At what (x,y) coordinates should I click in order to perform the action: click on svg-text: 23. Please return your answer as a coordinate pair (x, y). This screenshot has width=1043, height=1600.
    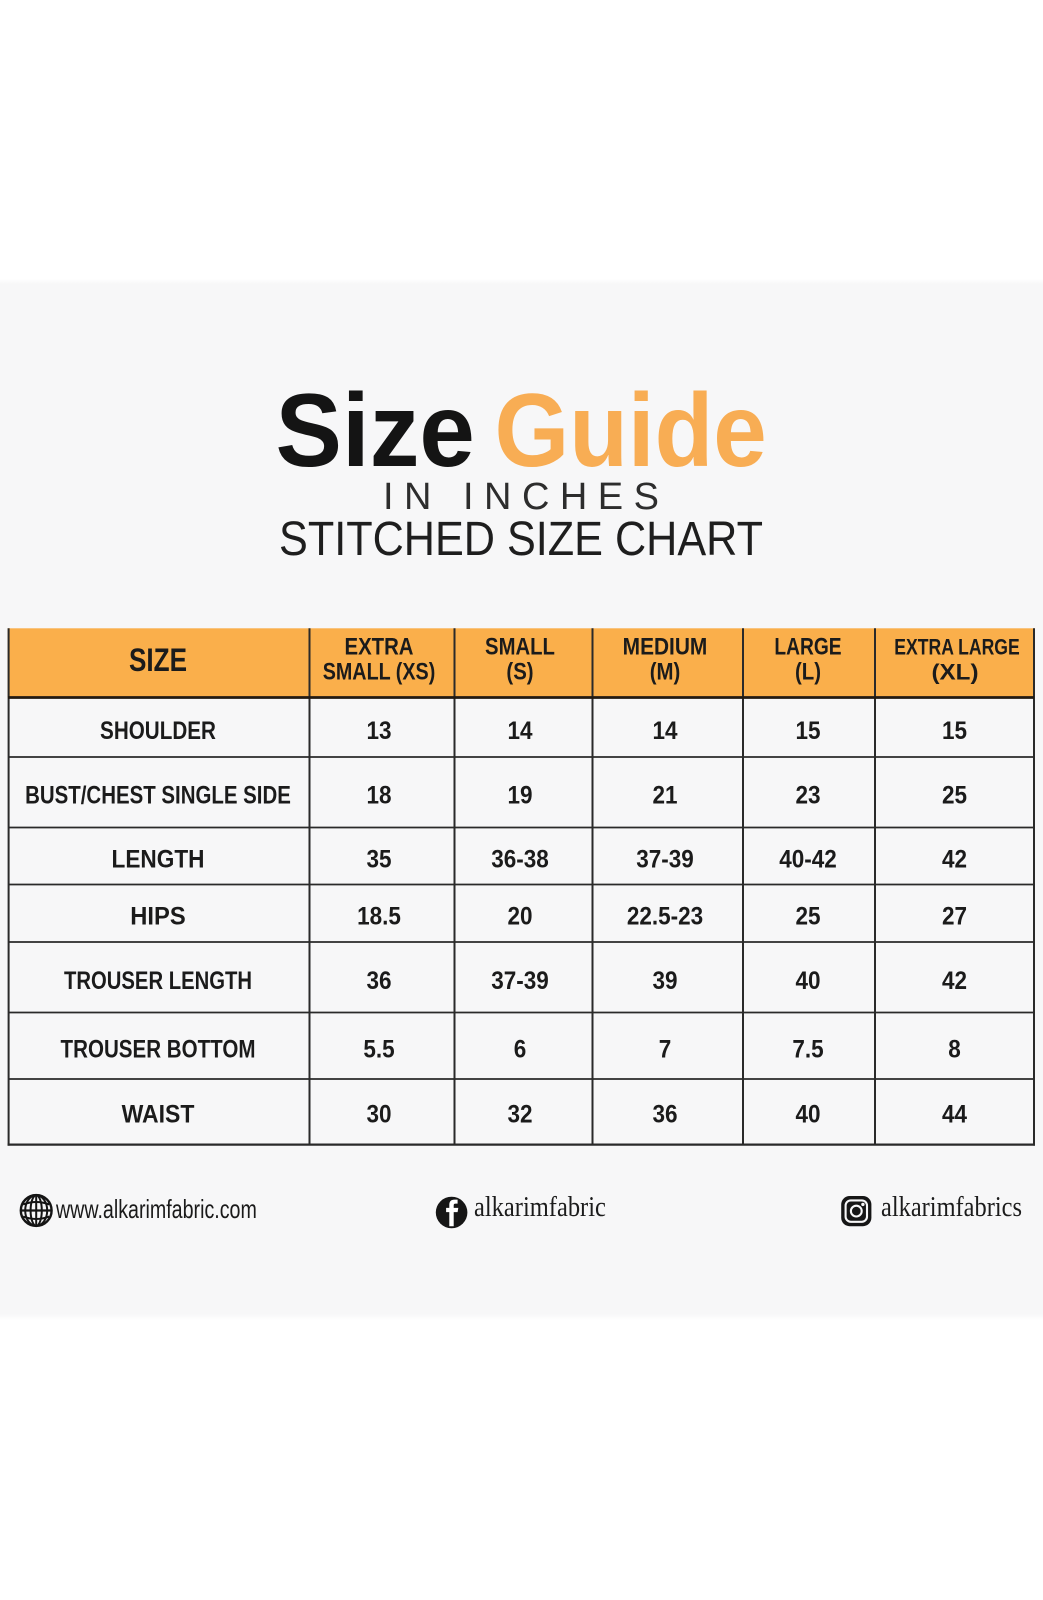
    Looking at the image, I should click on (807, 795).